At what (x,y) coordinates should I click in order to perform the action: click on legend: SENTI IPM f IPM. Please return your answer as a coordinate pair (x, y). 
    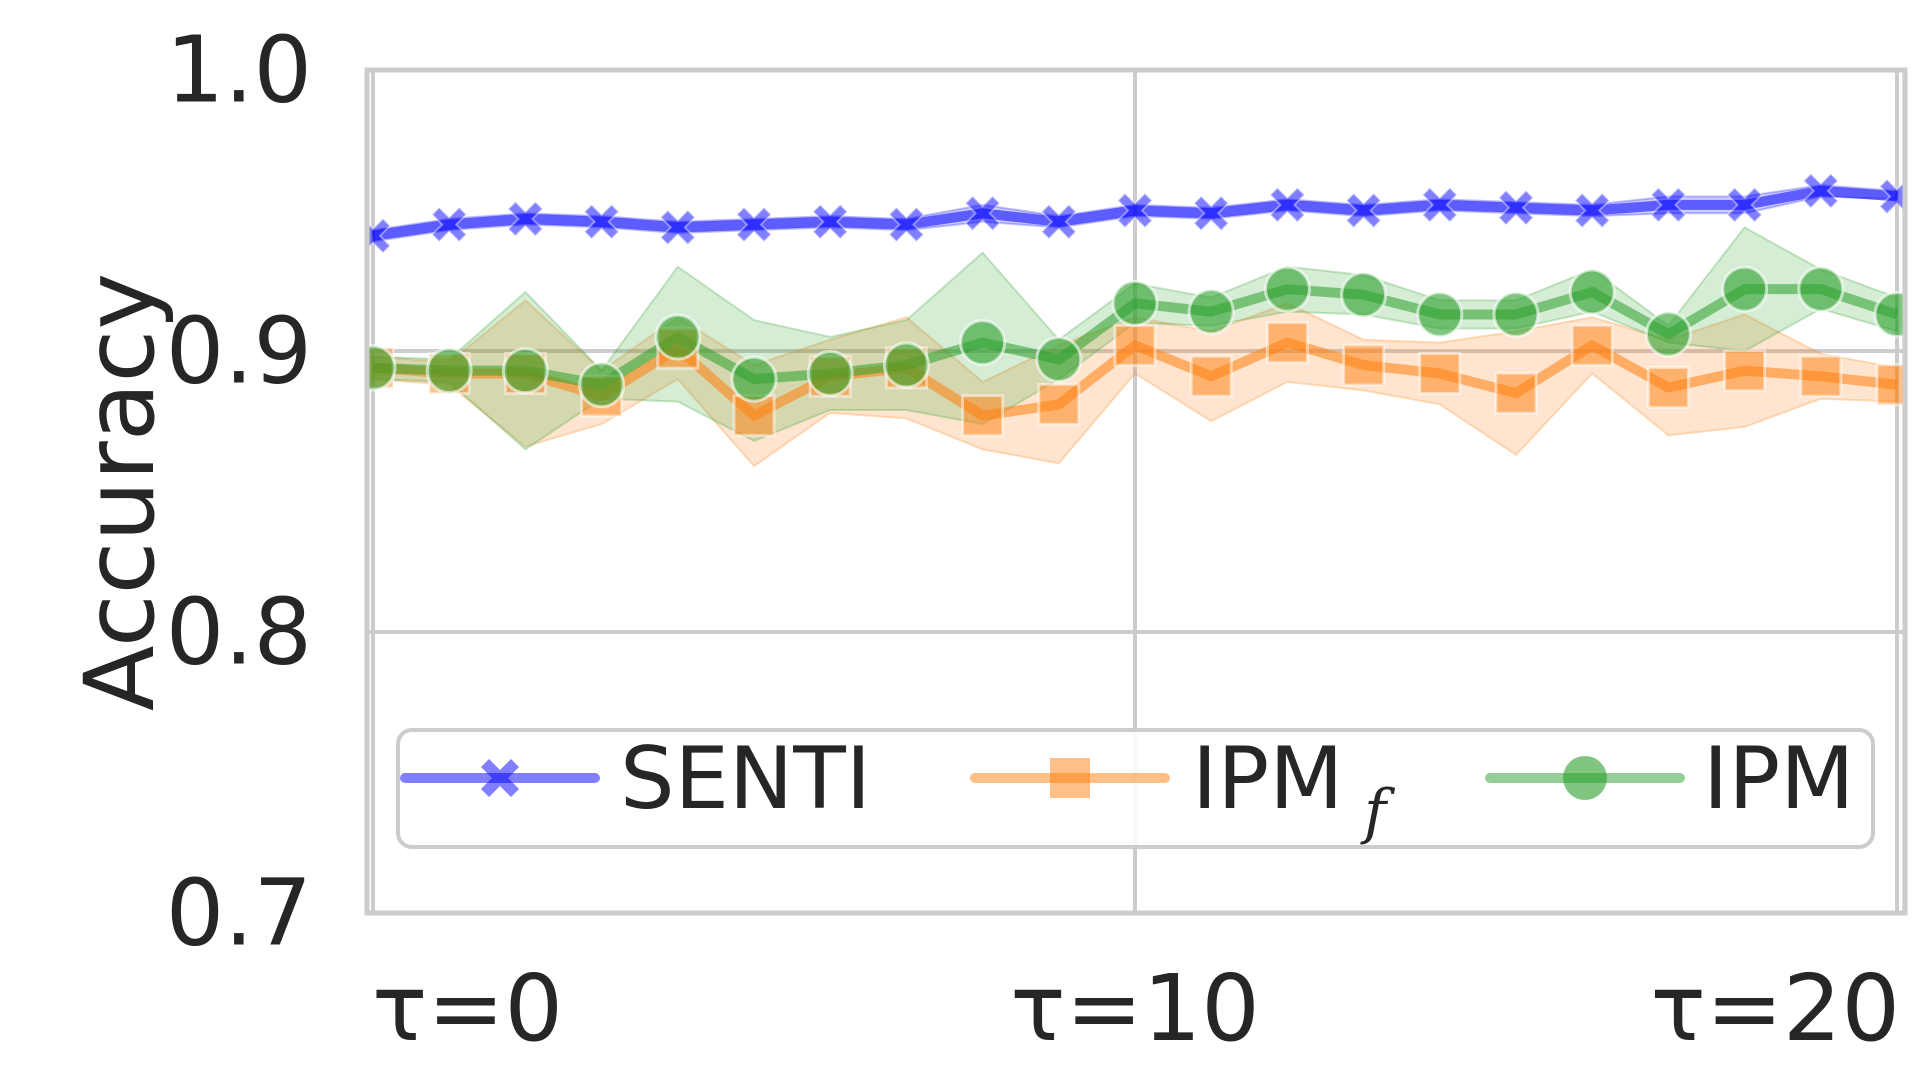
    Looking at the image, I should click on (1135, 788).